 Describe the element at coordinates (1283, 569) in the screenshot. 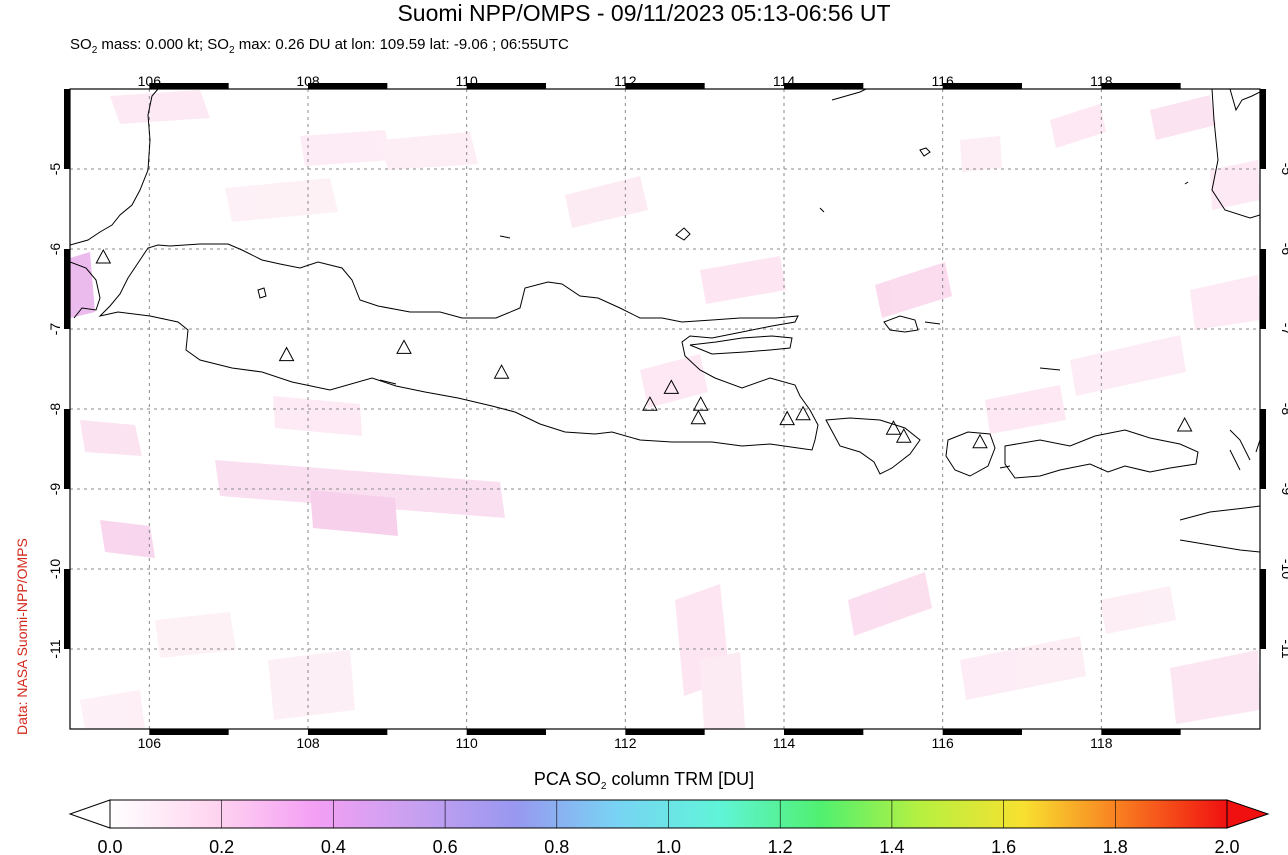

I see `lat-tick-label-right: -10` at that location.